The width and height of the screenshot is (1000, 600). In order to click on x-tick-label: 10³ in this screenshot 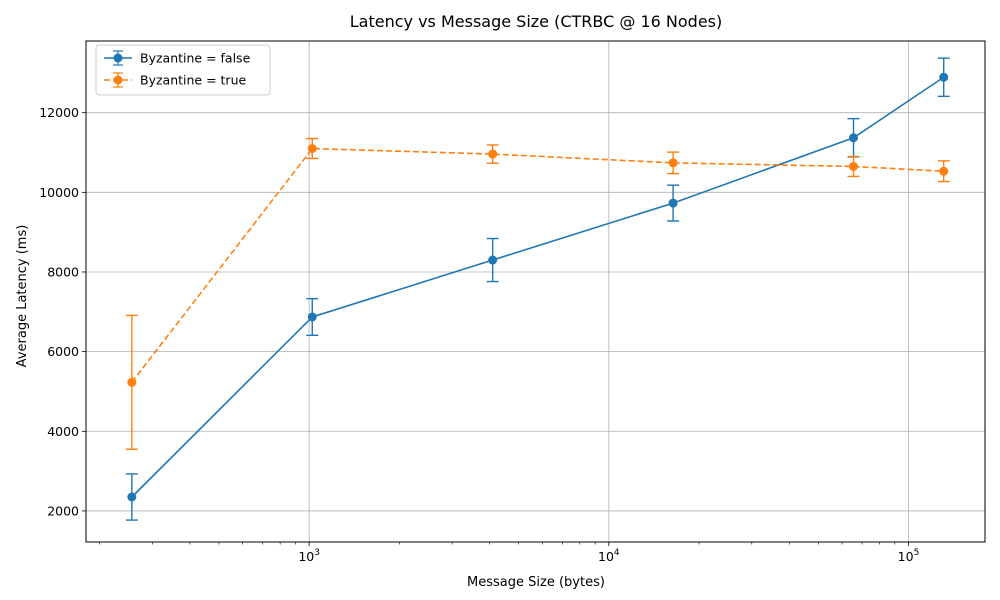, I will do `click(309, 556)`.